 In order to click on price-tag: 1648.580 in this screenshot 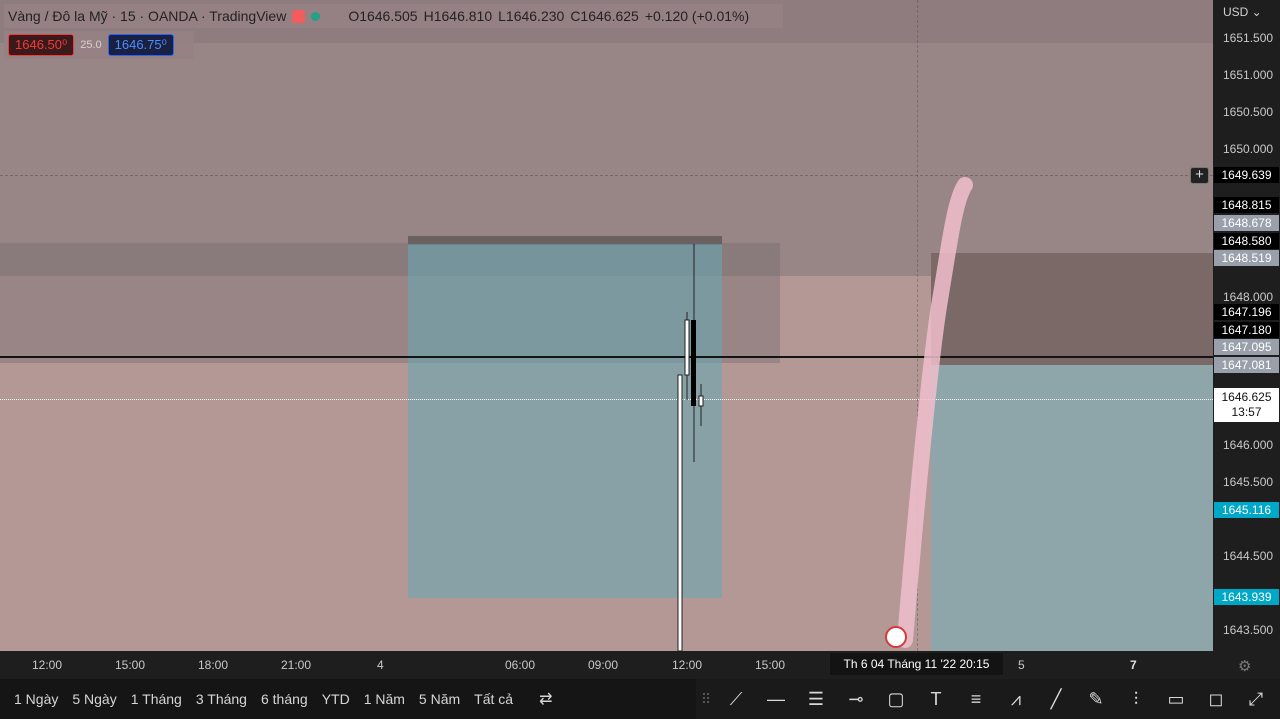, I will do `click(1246, 241)`.